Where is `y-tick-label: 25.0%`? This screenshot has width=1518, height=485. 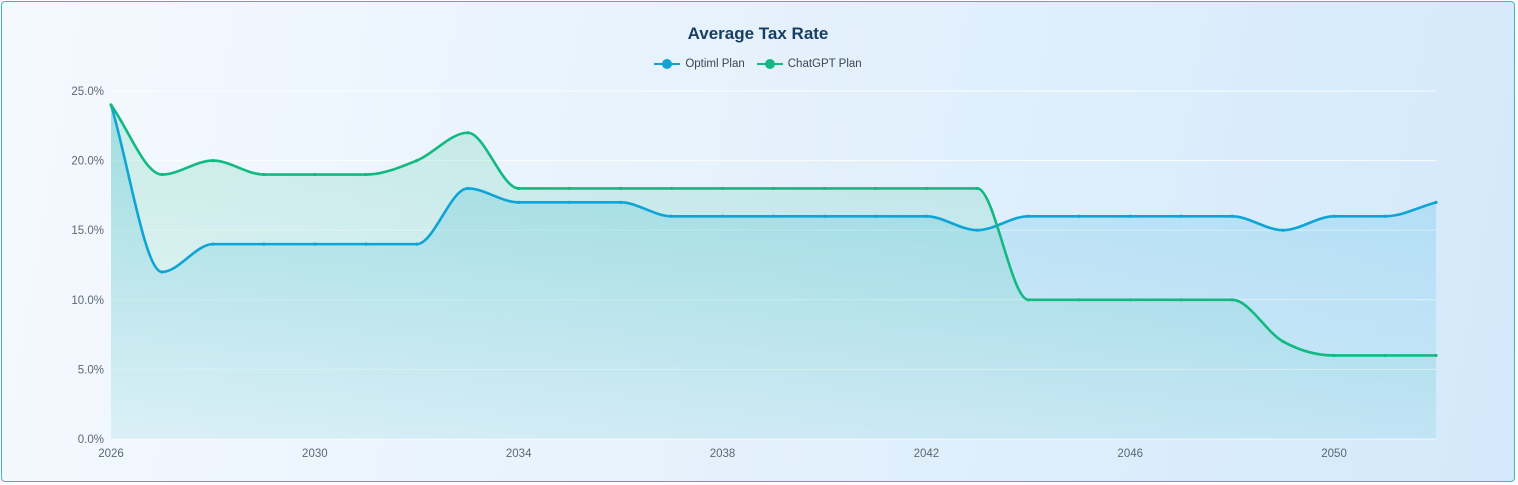 y-tick-label: 25.0% is located at coordinates (87, 92).